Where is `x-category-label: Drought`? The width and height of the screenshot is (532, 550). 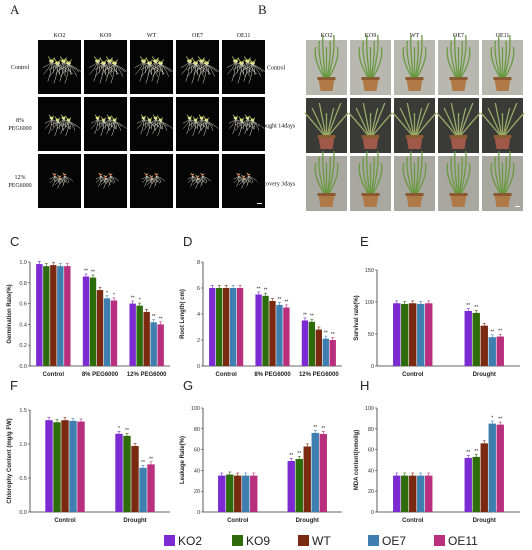 x-category-label: Drought is located at coordinates (134, 521).